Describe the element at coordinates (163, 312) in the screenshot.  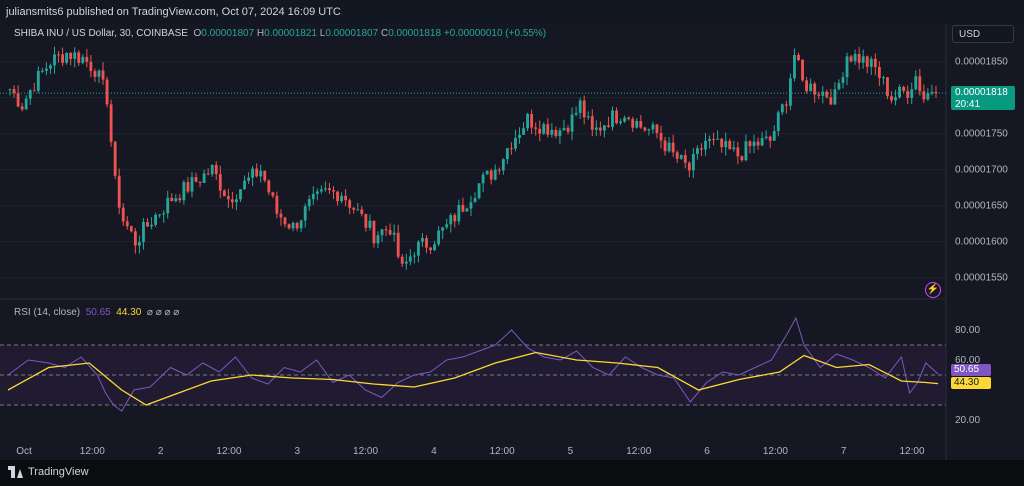
I see `visibility-icons: ⌀ ⌀ ⌀ ⌀` at that location.